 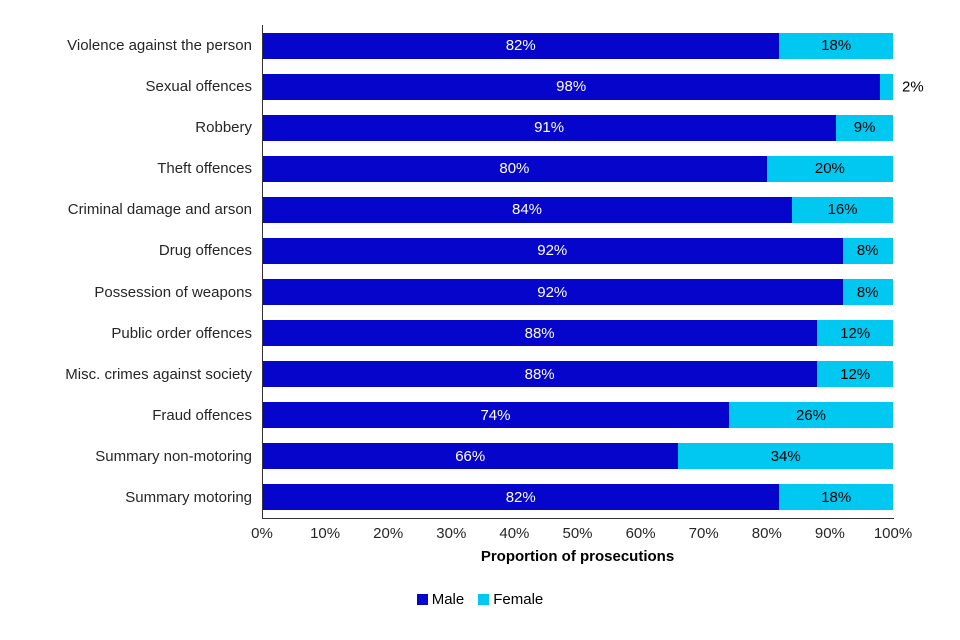 I want to click on chart-row: Robbery 91% 9%, so click(x=480, y=127).